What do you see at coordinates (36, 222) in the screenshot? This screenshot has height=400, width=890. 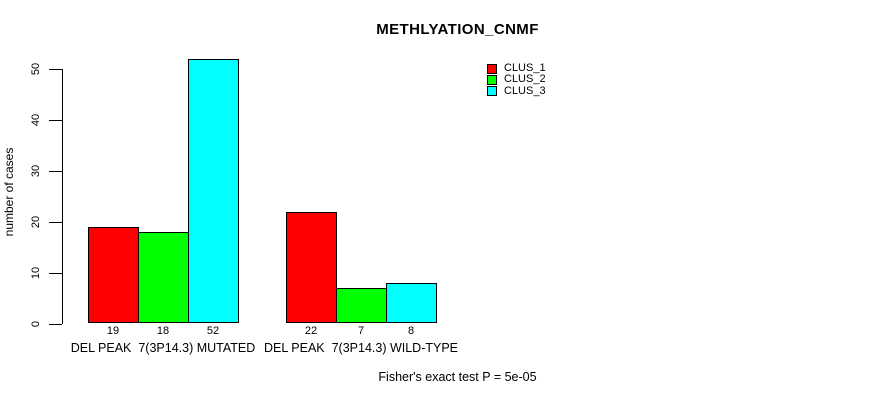 I see `y-axis-tick-label: 20` at bounding box center [36, 222].